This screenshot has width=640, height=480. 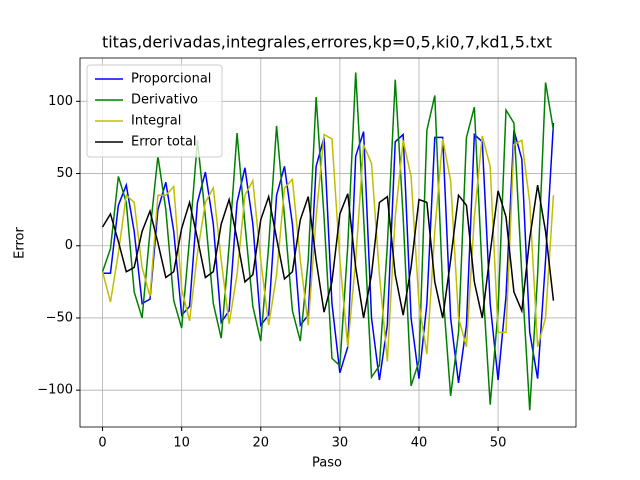 What do you see at coordinates (260, 443) in the screenshot?
I see `x-tick-label: 20` at bounding box center [260, 443].